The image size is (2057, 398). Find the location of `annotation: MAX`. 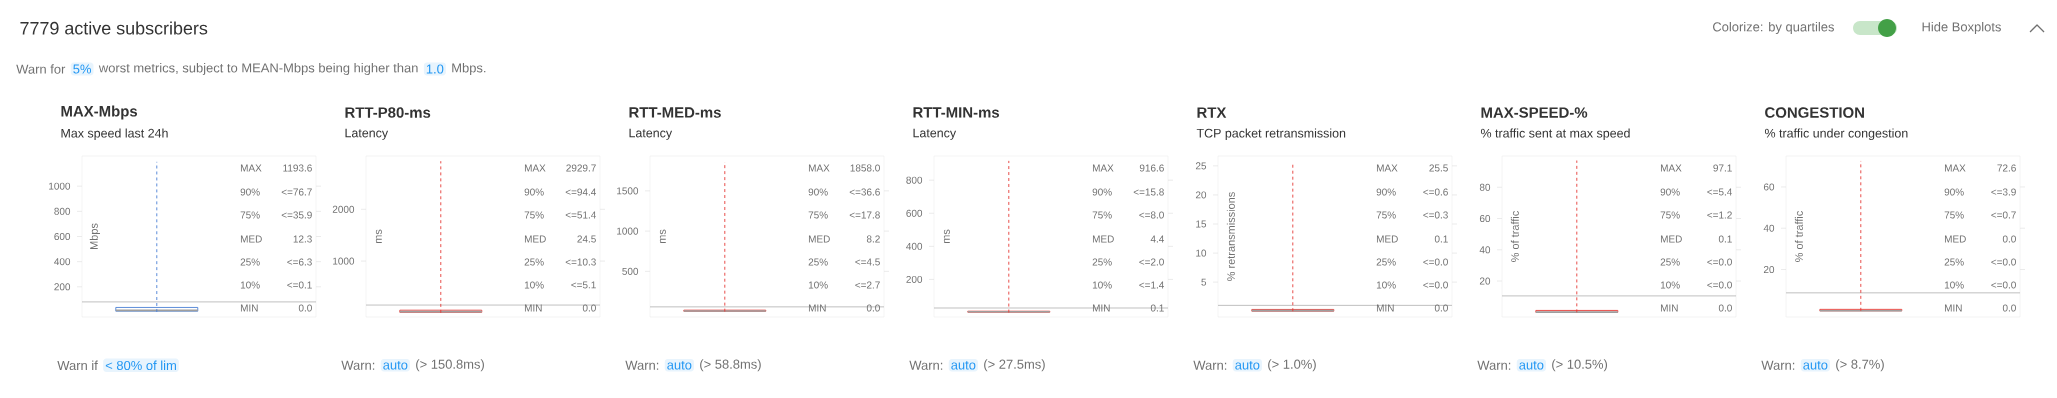

annotation: MAX is located at coordinates (1387, 168).